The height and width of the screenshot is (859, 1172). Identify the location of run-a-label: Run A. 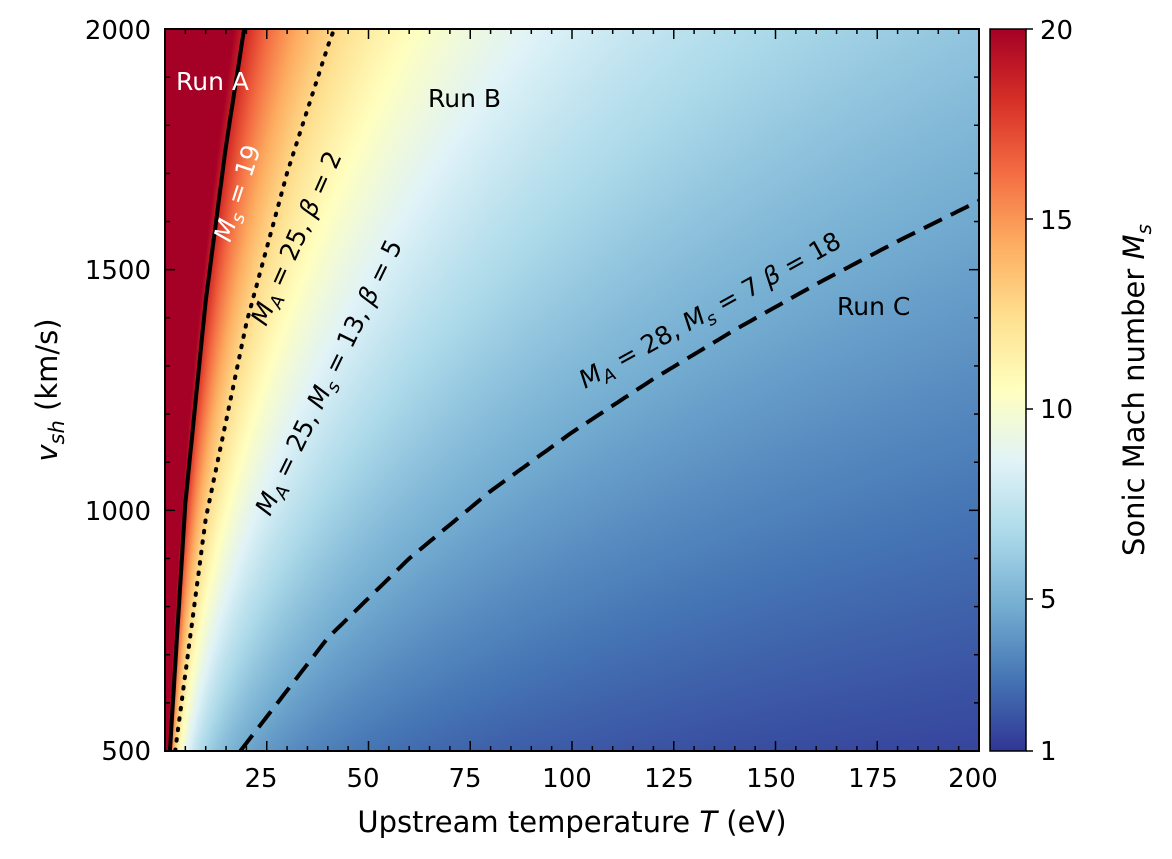
(212, 81).